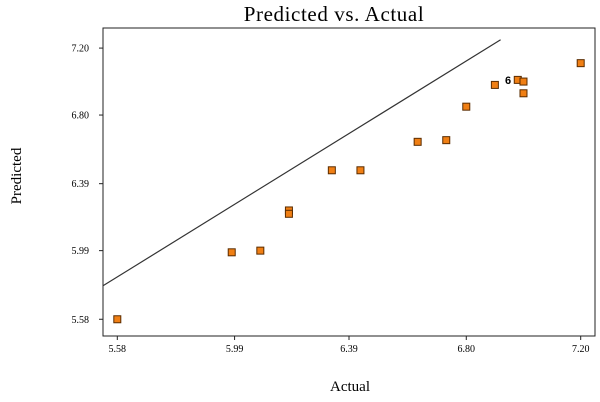 The height and width of the screenshot is (402, 600). What do you see at coordinates (81, 184) in the screenshot?
I see `y-tick-label: 6.39` at bounding box center [81, 184].